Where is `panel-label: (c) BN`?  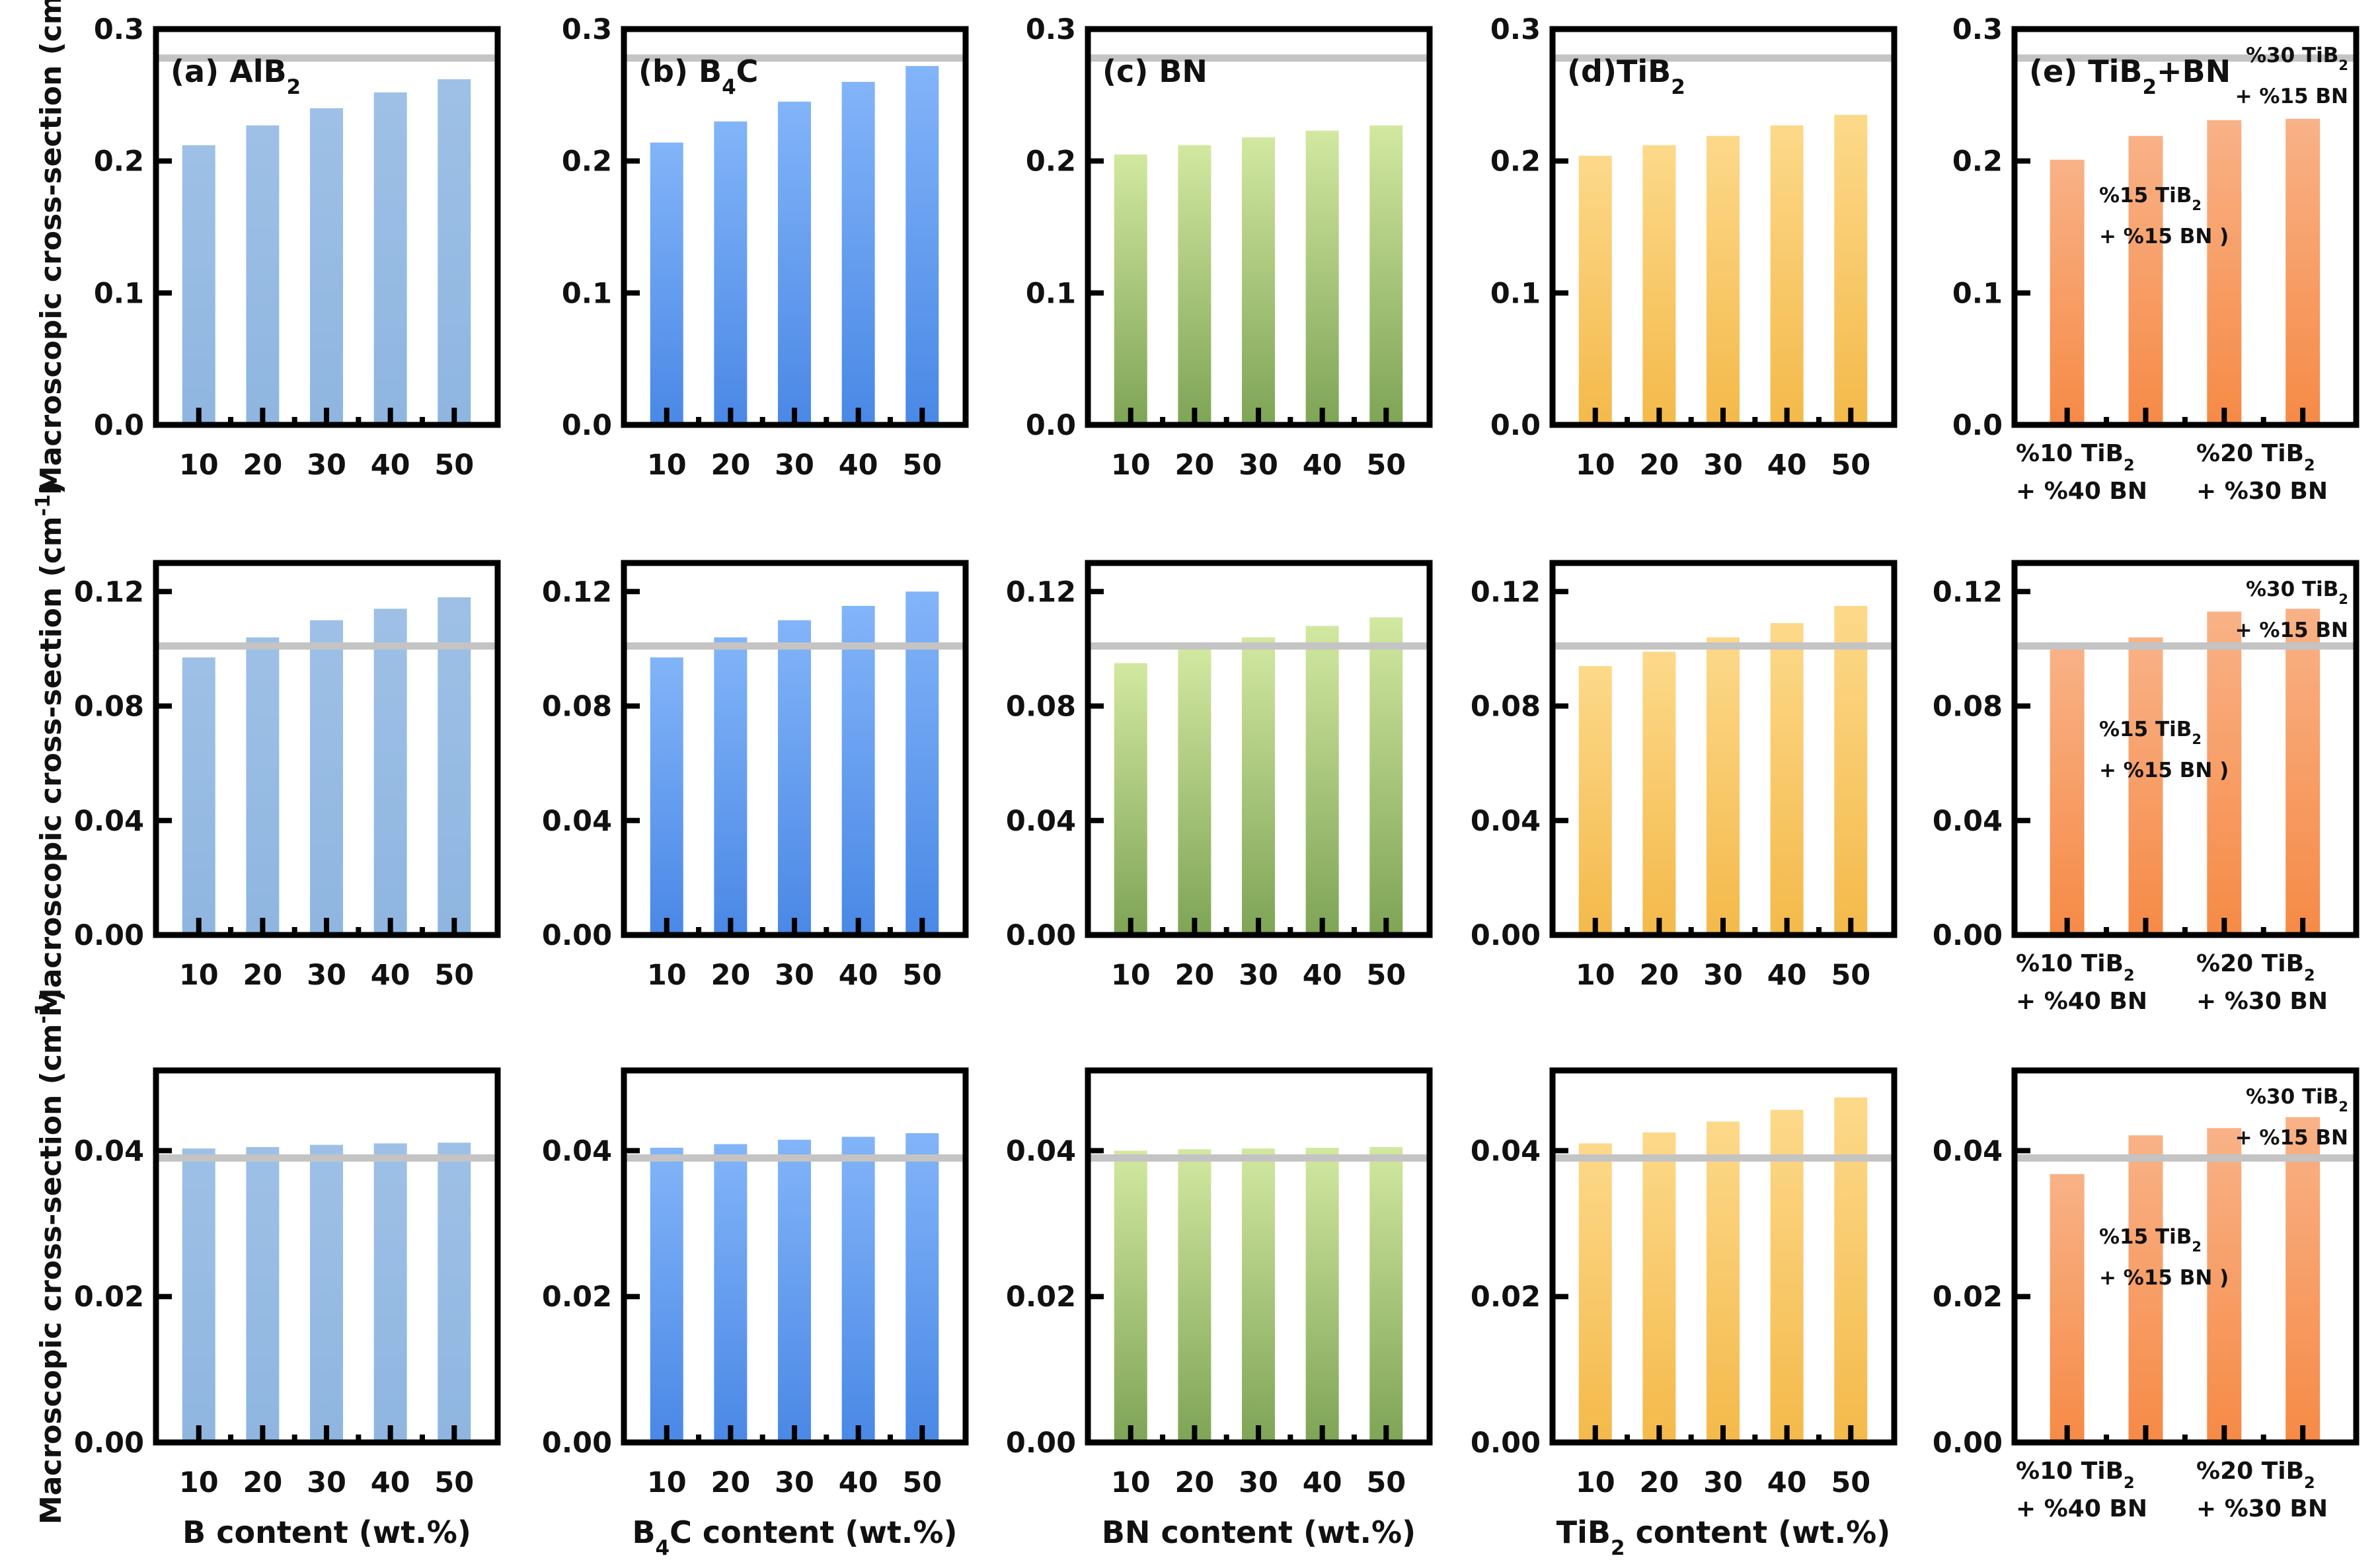
panel-label: (c) BN is located at coordinates (1155, 71).